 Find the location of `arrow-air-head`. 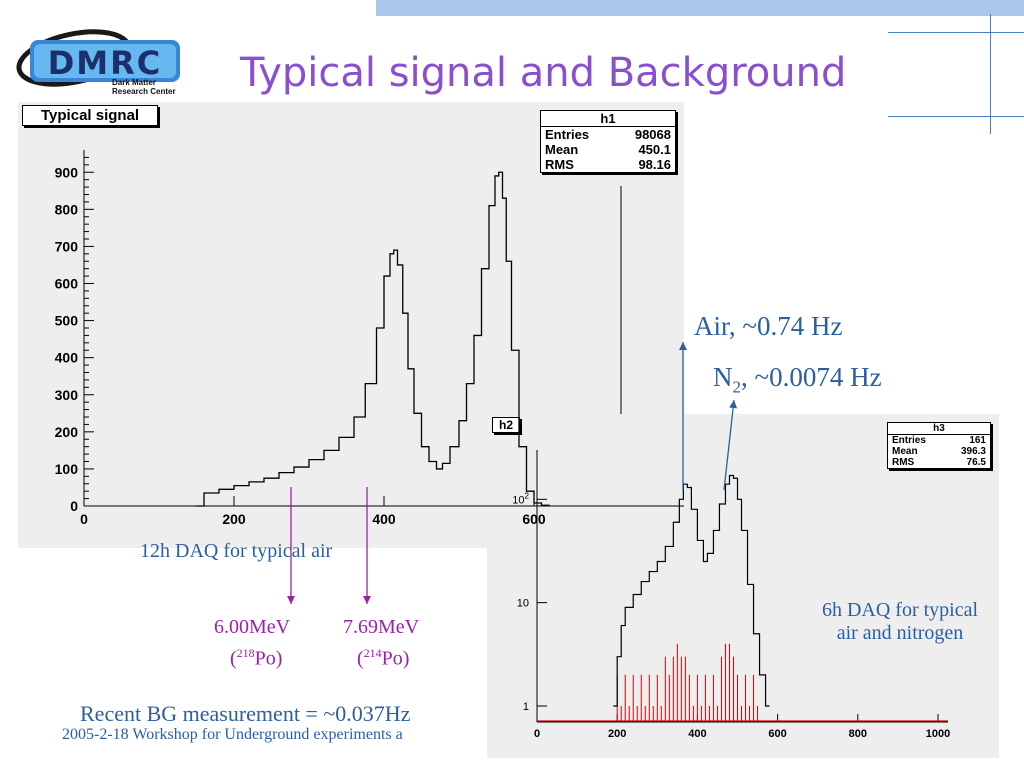

arrow-air-head is located at coordinates (683, 346).